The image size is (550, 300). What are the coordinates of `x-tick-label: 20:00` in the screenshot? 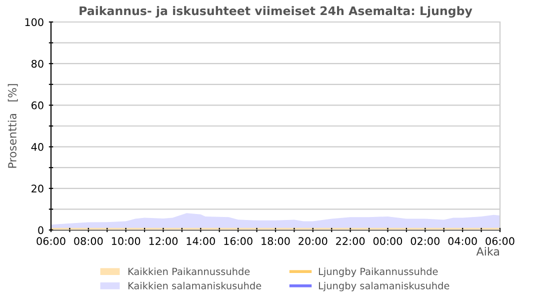 It's located at (313, 241).